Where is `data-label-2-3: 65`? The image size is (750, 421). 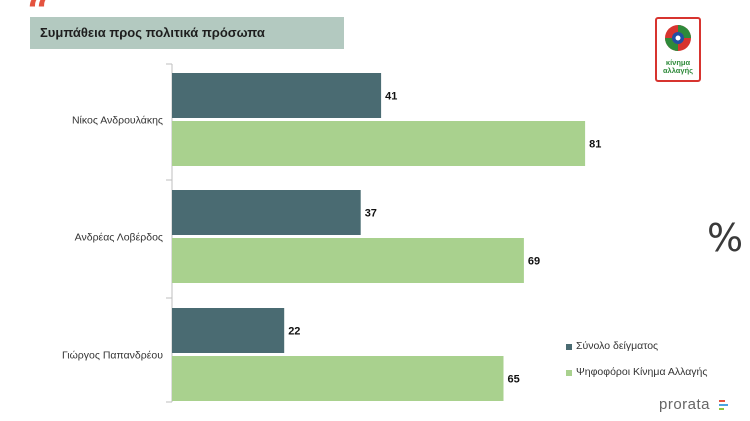
data-label-2-3: 65 is located at coordinates (514, 380).